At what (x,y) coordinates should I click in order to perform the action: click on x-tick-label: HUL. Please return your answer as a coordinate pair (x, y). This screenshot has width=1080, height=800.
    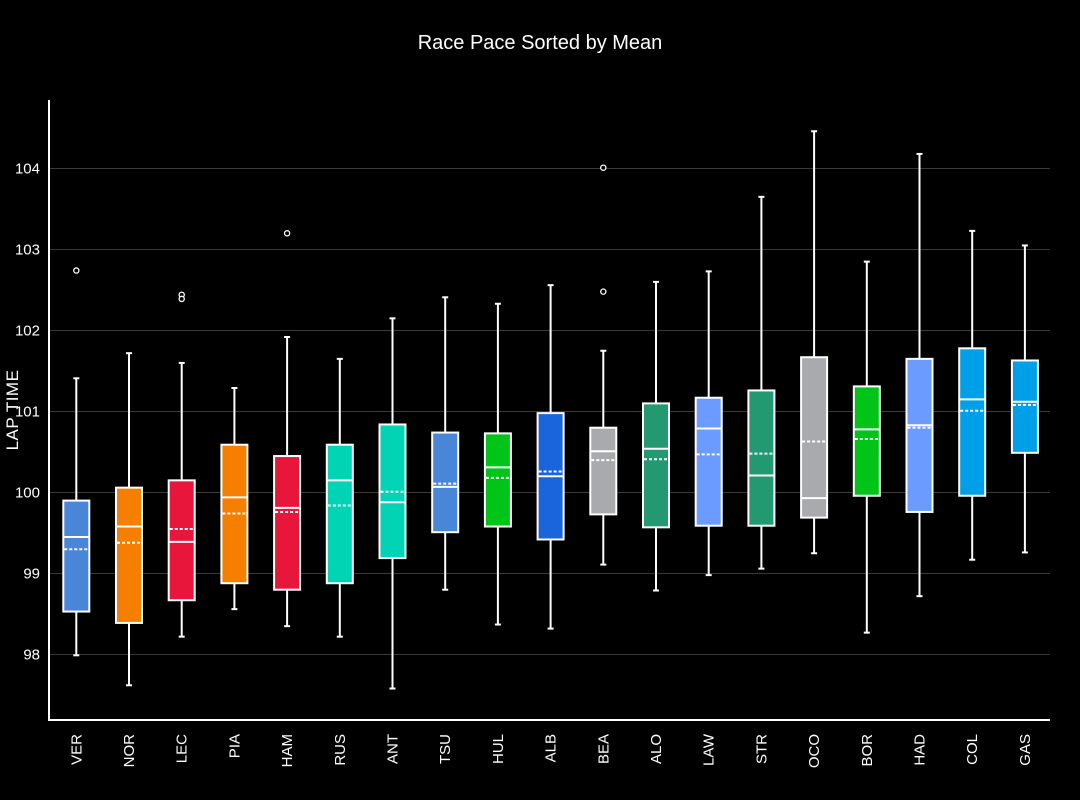
    Looking at the image, I should click on (498, 749).